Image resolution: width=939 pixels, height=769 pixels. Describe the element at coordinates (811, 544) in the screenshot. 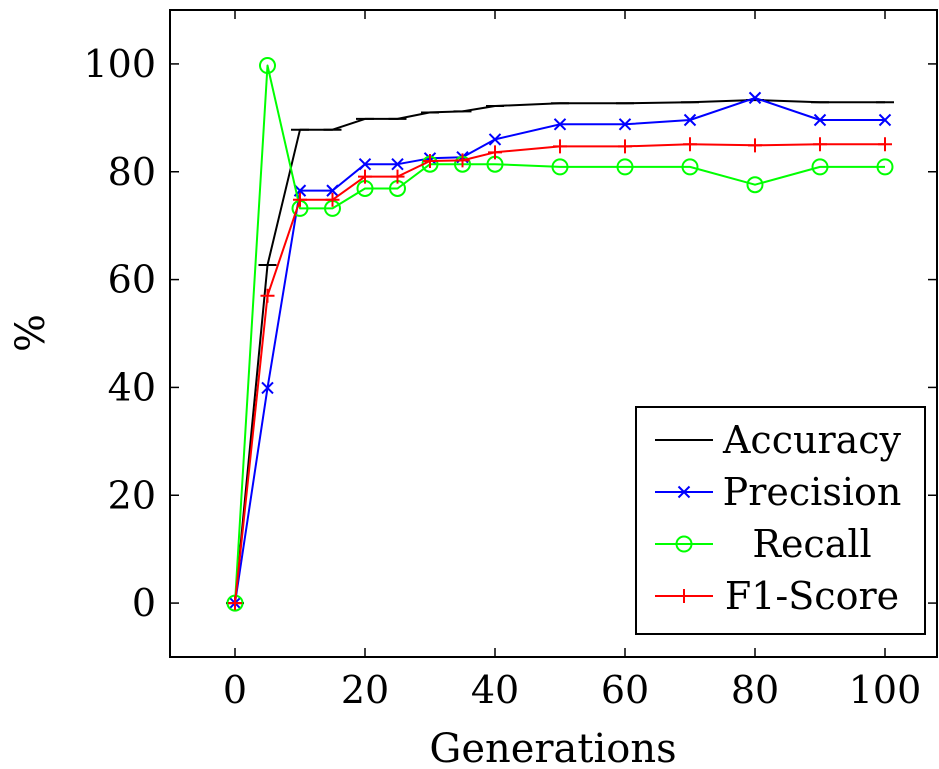

I see `legend-label: Recall` at that location.